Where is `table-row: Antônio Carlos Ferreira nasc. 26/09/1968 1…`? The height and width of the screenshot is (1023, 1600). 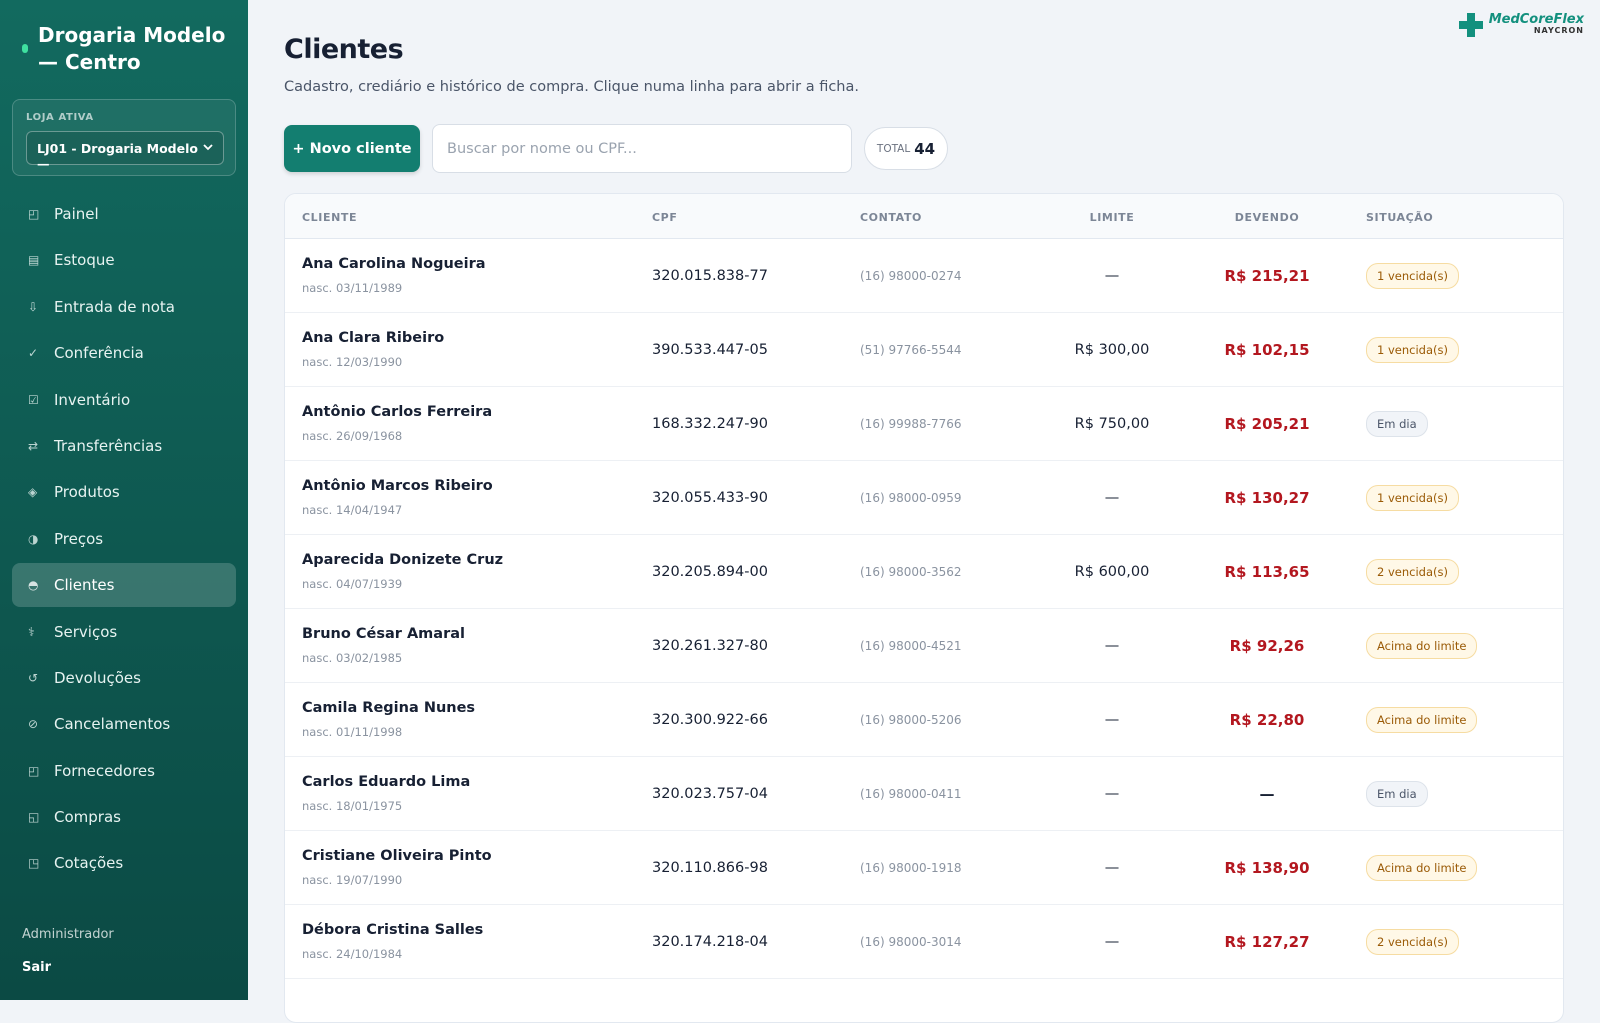
table-row: Antônio Carlos Ferreira nasc. 26/09/1968 1… is located at coordinates (924, 424).